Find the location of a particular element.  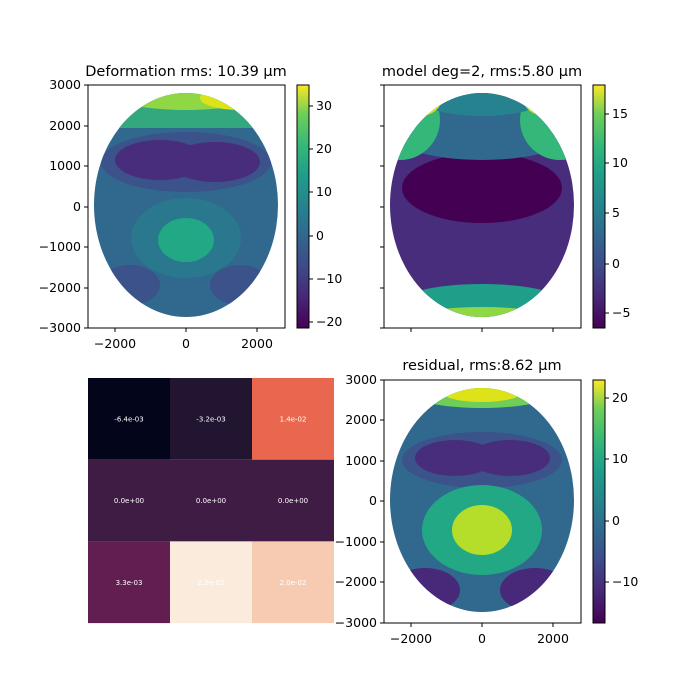

model-map is located at coordinates (482, 205).